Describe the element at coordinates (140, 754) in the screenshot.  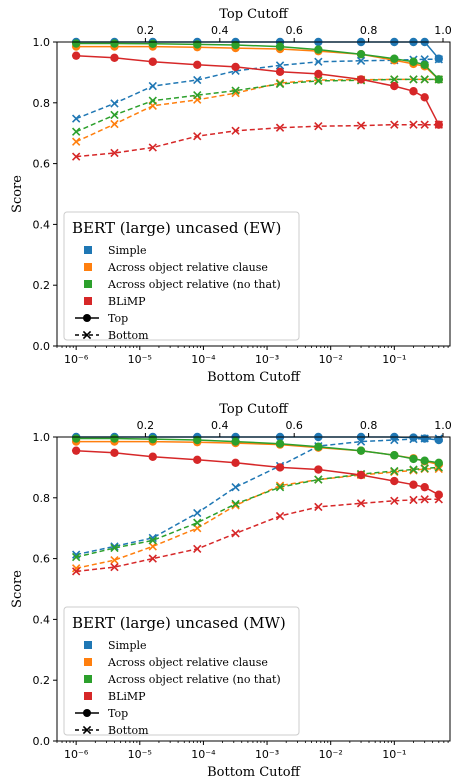
I see `x-tick-label: 10⁻⁵` at that location.